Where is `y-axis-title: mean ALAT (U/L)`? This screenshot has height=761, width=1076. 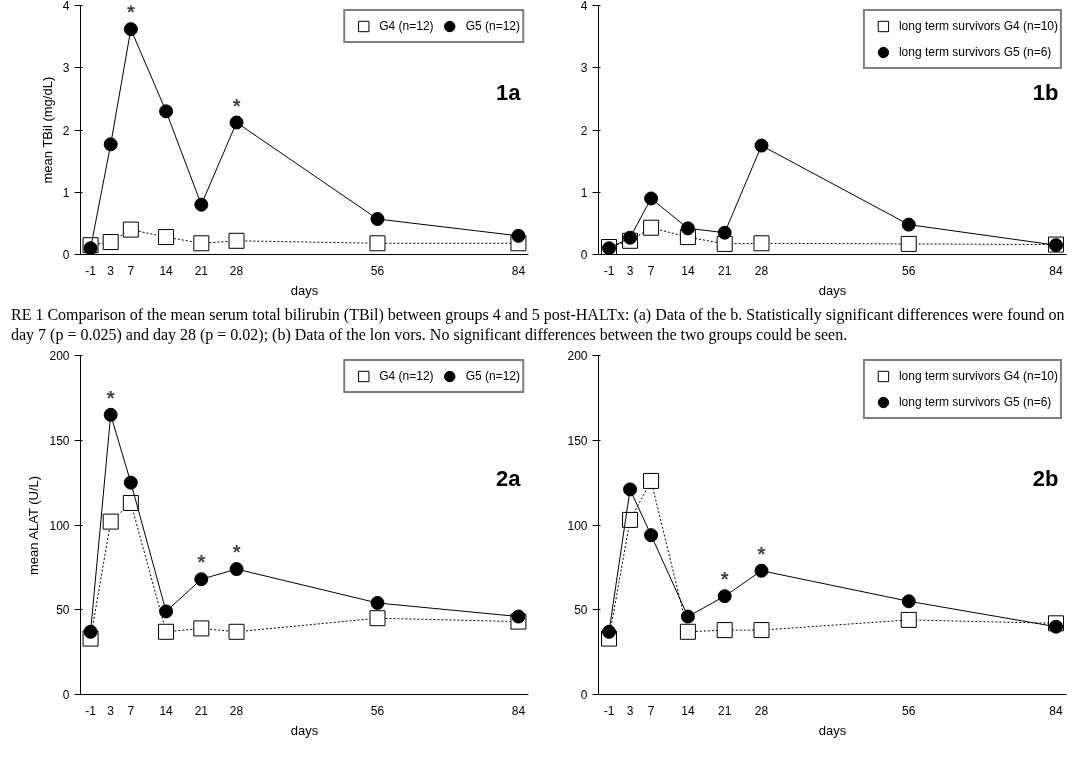 y-axis-title: mean ALAT (U/L) is located at coordinates (34, 525).